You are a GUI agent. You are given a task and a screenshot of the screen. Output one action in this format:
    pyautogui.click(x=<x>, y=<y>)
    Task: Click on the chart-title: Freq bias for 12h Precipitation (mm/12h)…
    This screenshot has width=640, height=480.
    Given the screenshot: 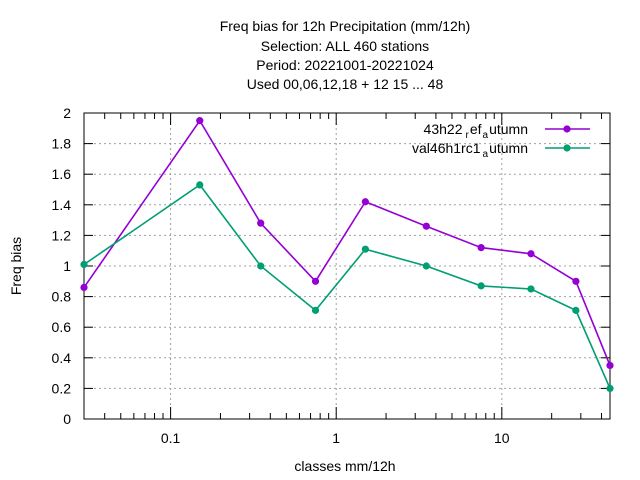 What is the action you would take?
    pyautogui.click(x=345, y=55)
    